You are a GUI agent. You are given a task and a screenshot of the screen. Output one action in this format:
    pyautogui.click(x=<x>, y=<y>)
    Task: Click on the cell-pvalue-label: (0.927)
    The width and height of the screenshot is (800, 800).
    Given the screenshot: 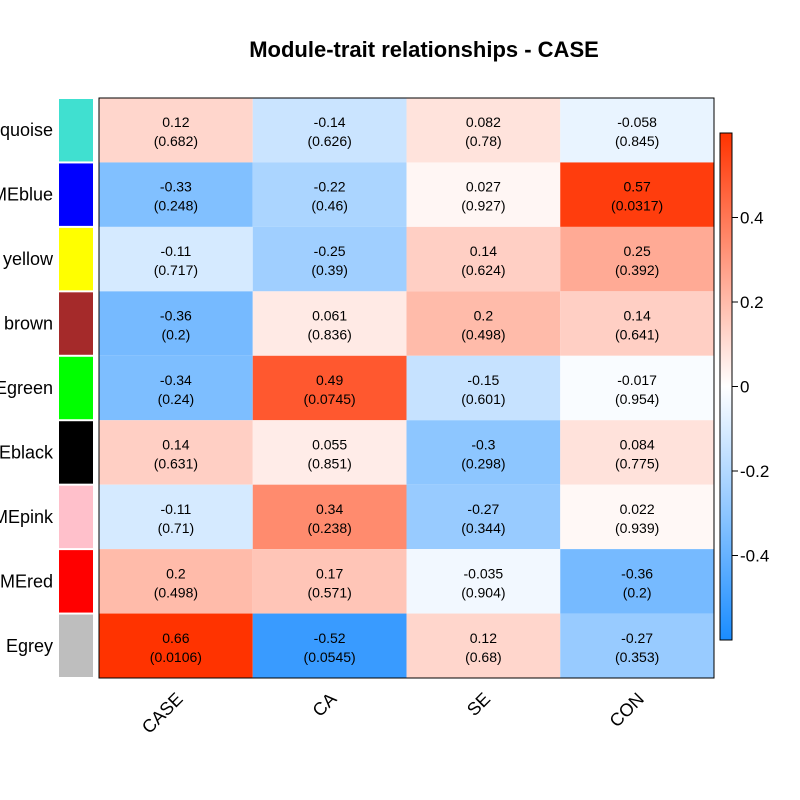 What is the action you would take?
    pyautogui.click(x=483, y=206)
    